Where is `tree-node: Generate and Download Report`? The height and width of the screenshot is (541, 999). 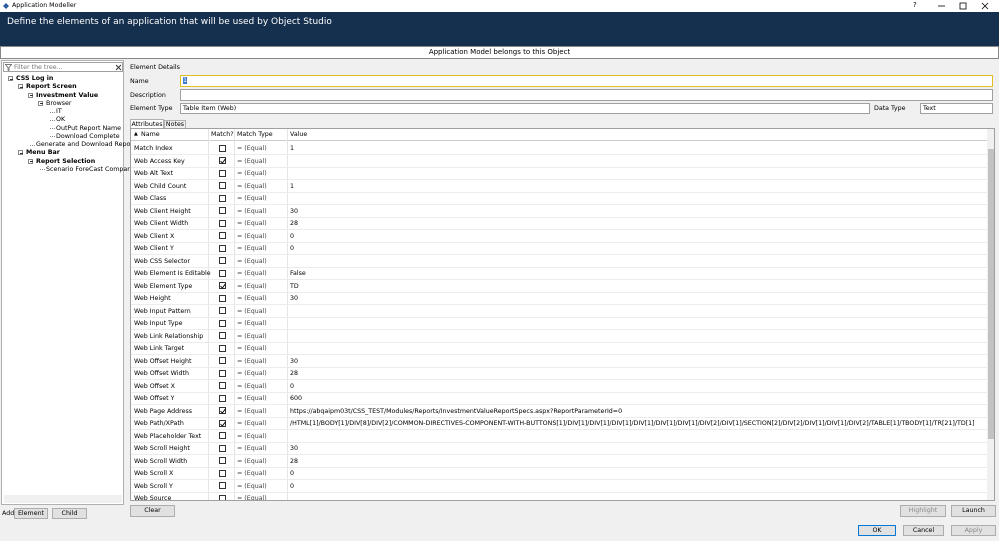
tree-node: Generate and Download Report is located at coordinates (86, 145).